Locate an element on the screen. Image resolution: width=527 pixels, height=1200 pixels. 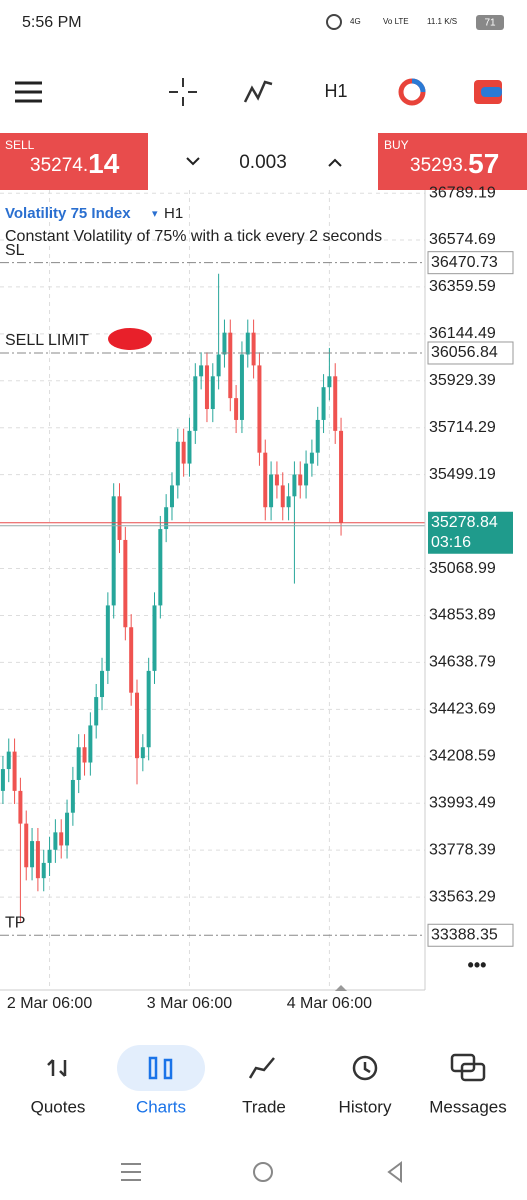
status-speed: 11.1 K/S is located at coordinates (442, 21).